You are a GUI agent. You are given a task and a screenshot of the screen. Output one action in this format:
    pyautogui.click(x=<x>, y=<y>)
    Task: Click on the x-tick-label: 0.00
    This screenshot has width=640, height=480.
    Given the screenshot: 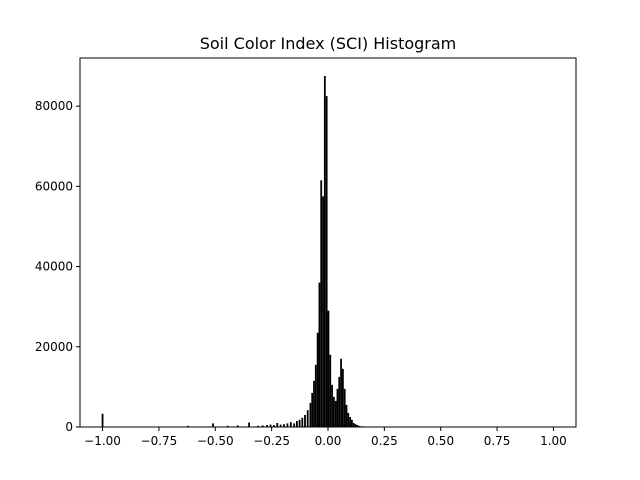 What is the action you would take?
    pyautogui.click(x=328, y=441)
    